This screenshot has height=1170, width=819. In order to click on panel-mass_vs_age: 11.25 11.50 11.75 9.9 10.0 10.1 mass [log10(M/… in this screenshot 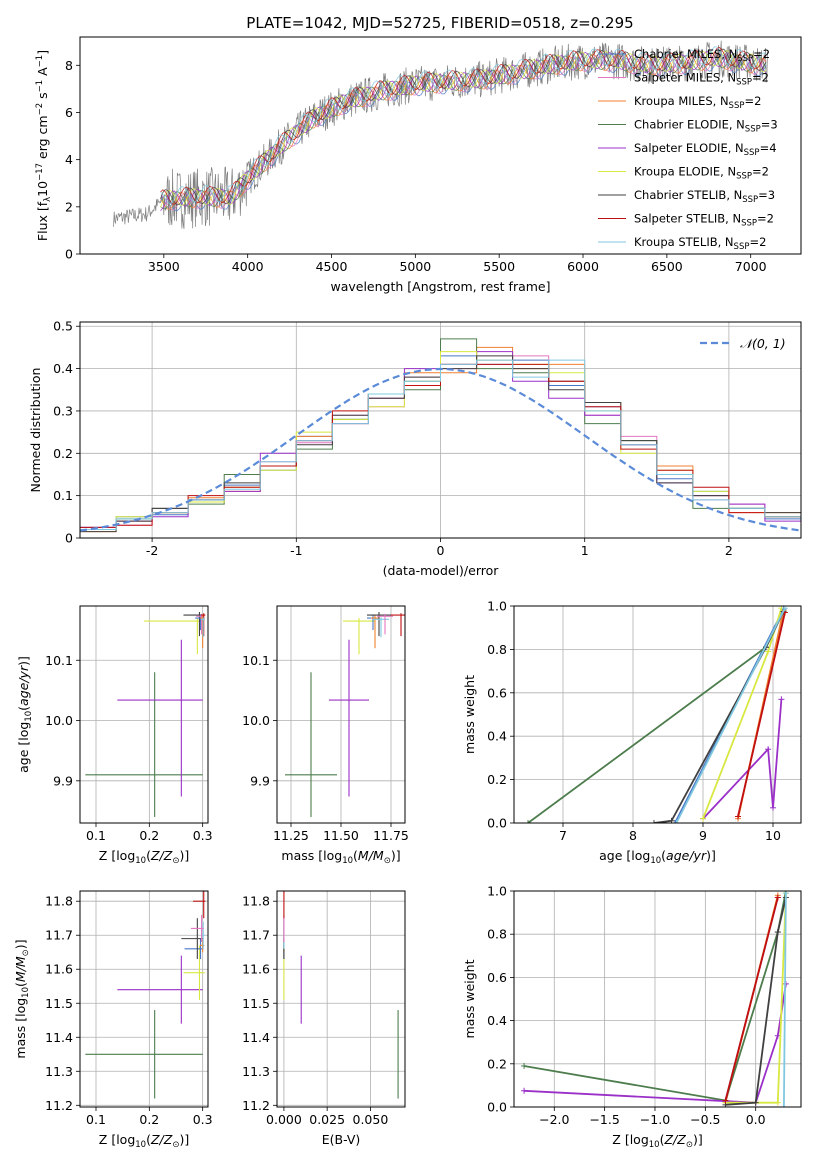, I will do `click(325, 735)`.